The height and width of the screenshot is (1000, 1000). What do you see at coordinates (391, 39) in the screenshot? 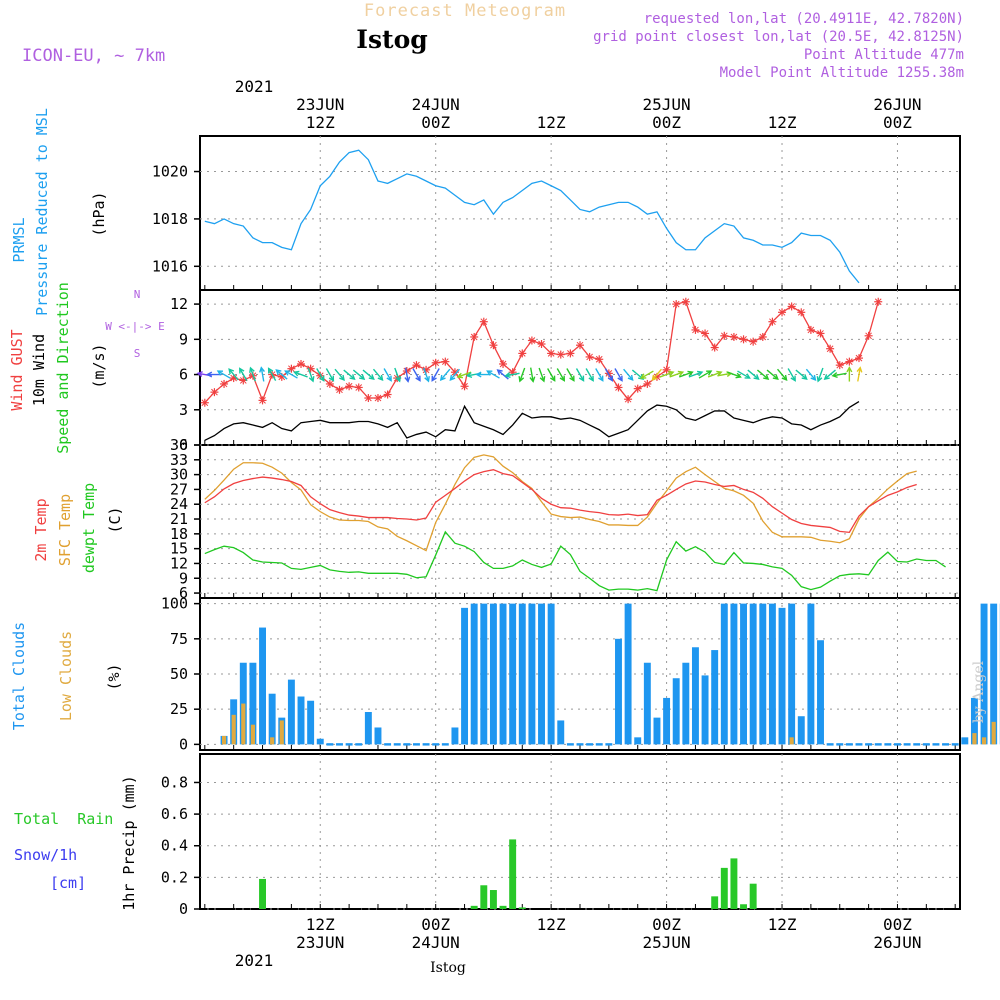
I see `location-title: Istog` at bounding box center [391, 39].